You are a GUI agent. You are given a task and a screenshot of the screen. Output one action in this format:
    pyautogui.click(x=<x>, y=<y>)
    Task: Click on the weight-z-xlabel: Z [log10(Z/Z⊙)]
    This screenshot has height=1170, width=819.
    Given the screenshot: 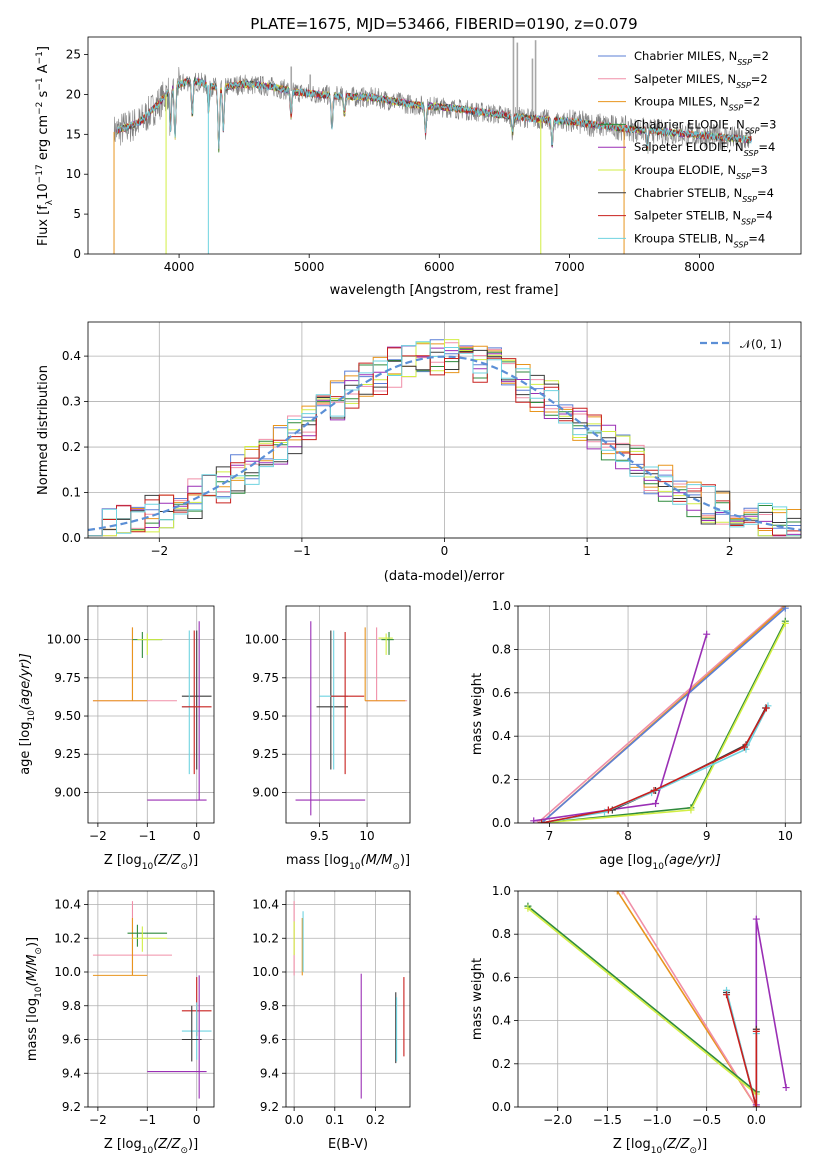 What is the action you would take?
    pyautogui.click(x=660, y=1146)
    